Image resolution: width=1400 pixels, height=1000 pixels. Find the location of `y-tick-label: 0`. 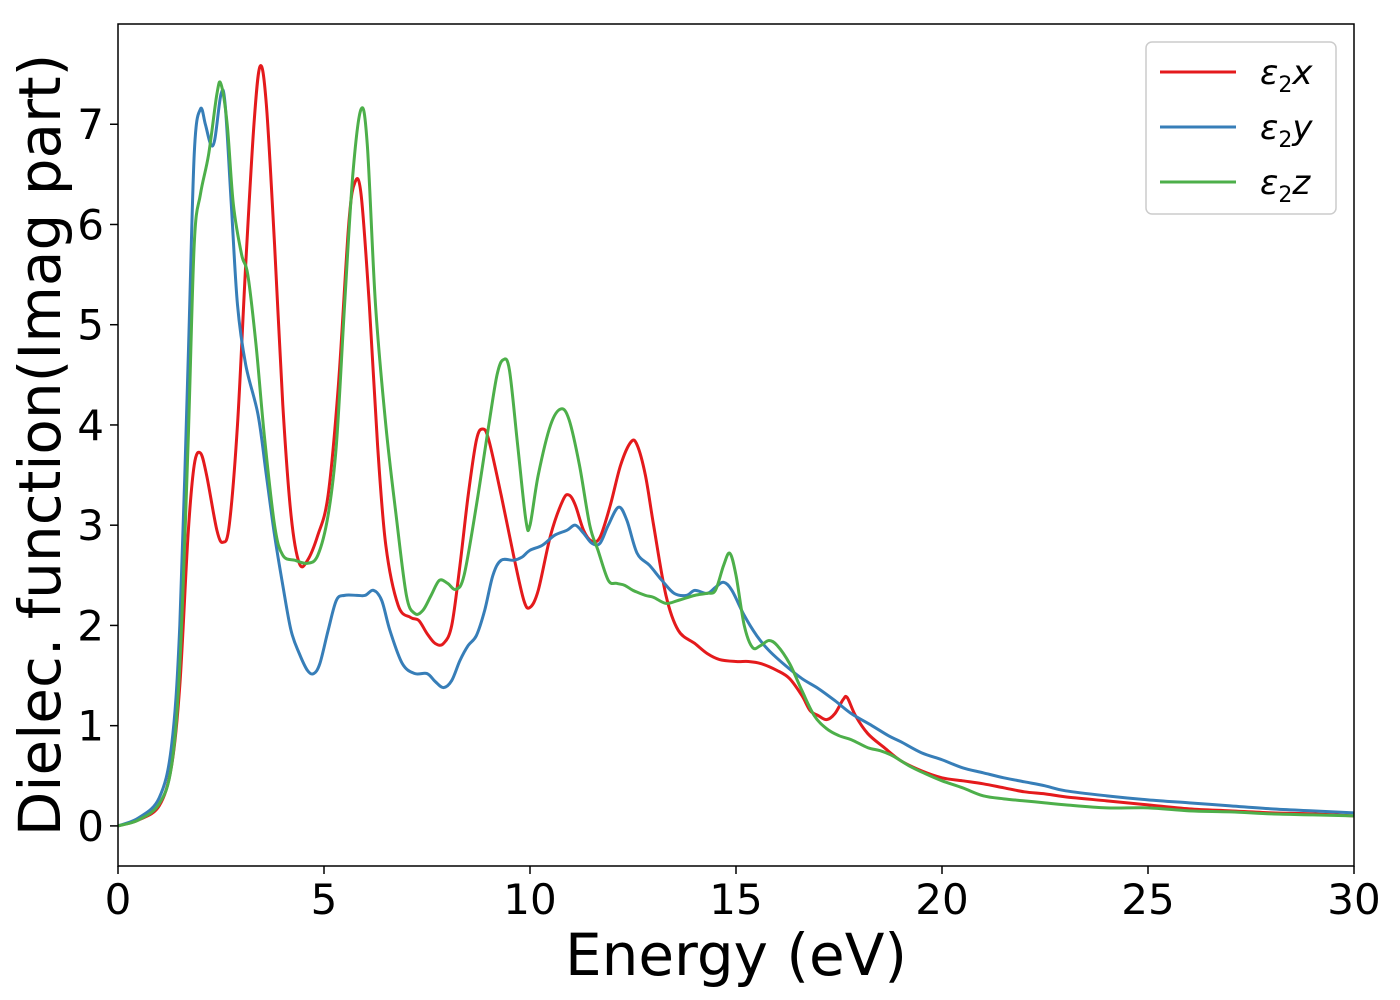

y-tick-label: 0 is located at coordinates (90, 826).